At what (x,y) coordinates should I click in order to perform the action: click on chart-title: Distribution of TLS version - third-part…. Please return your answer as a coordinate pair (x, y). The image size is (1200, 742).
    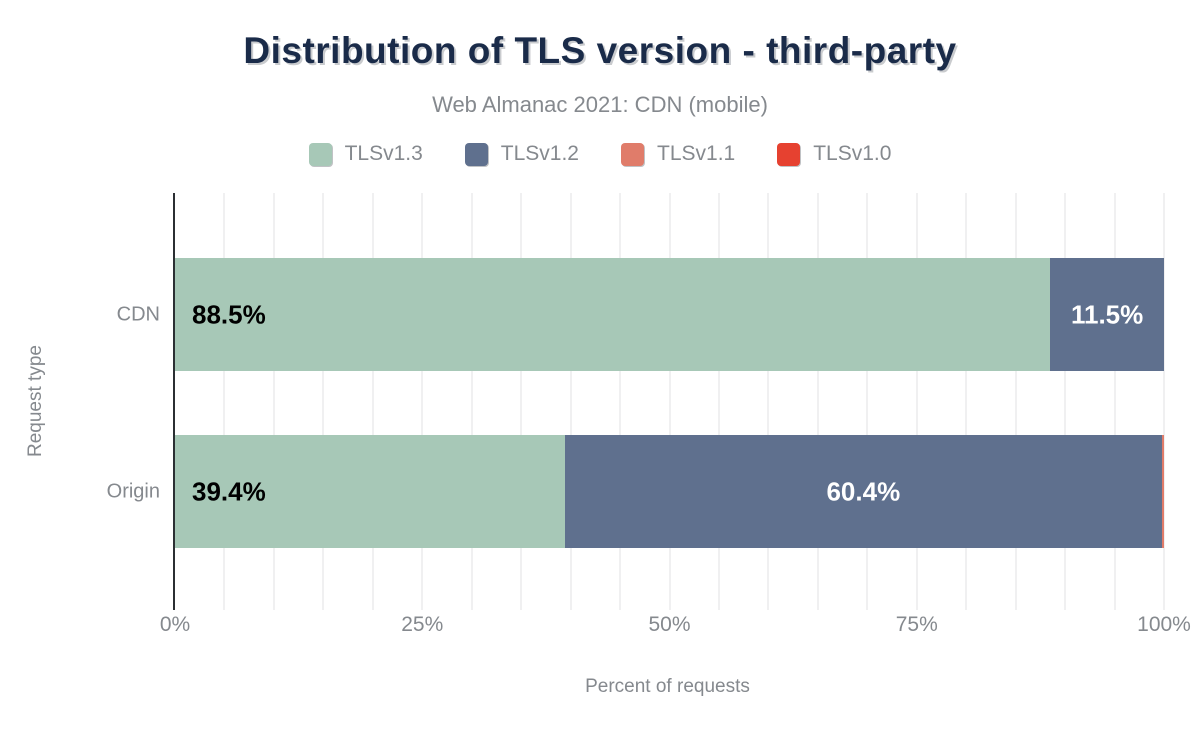
    Looking at the image, I should click on (600, 50).